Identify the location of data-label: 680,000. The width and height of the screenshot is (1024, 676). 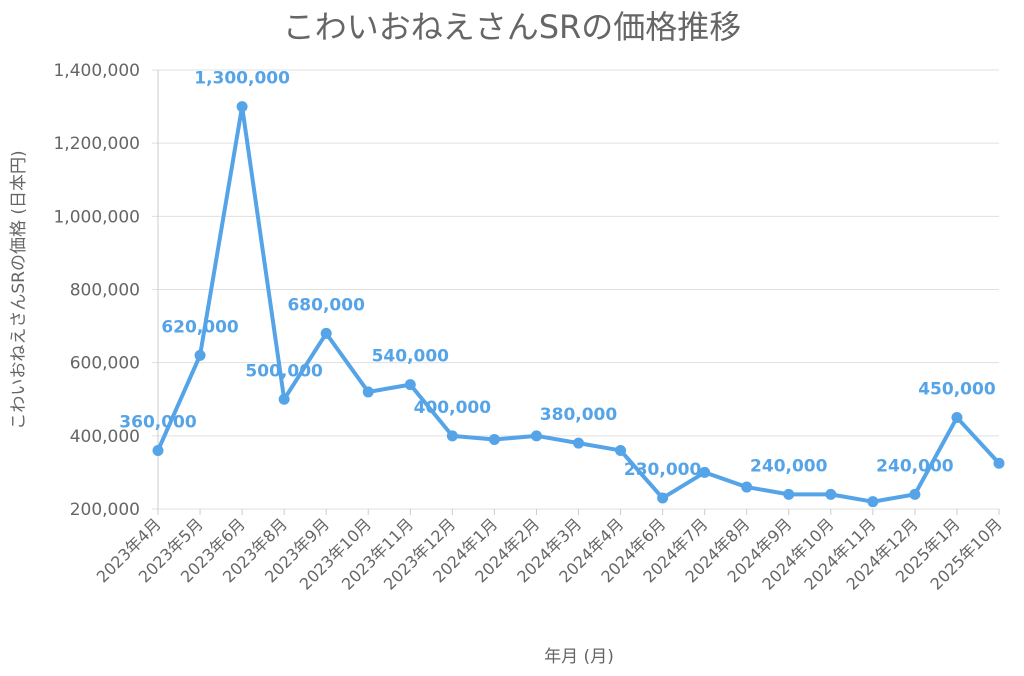
(326, 305).